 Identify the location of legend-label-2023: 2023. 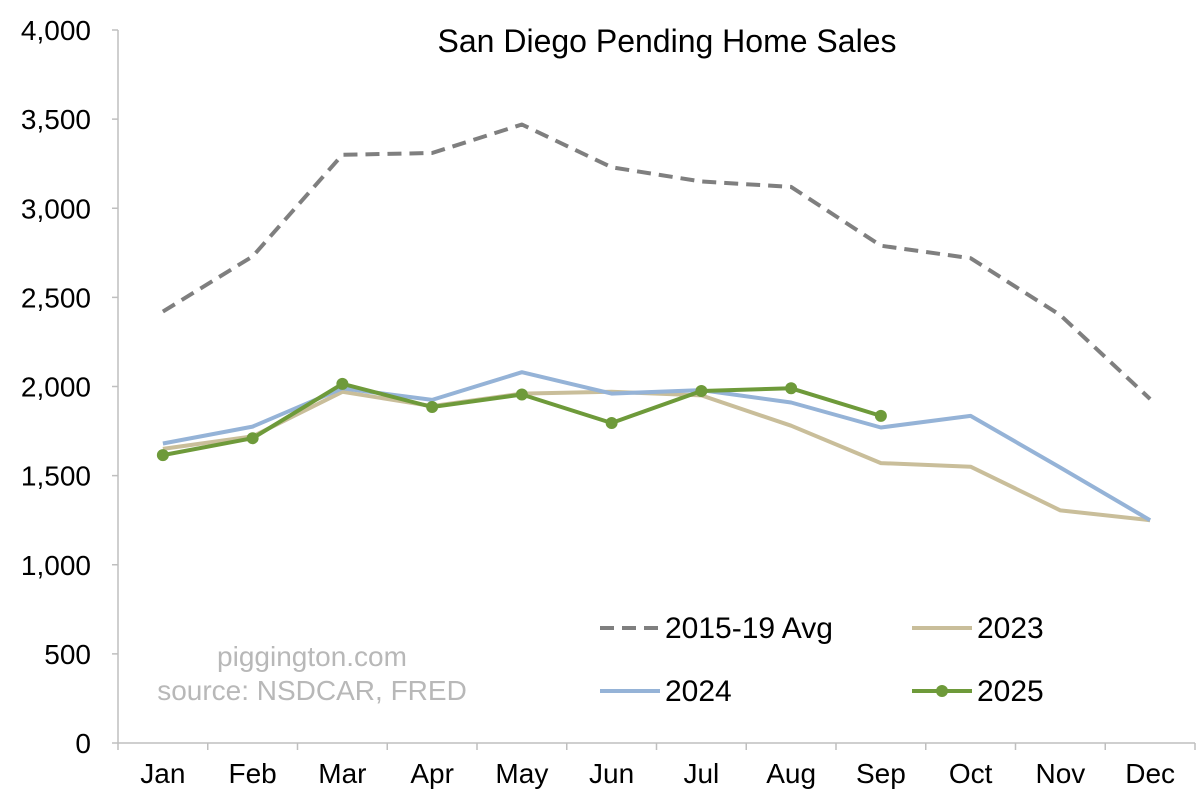
(1010, 628).